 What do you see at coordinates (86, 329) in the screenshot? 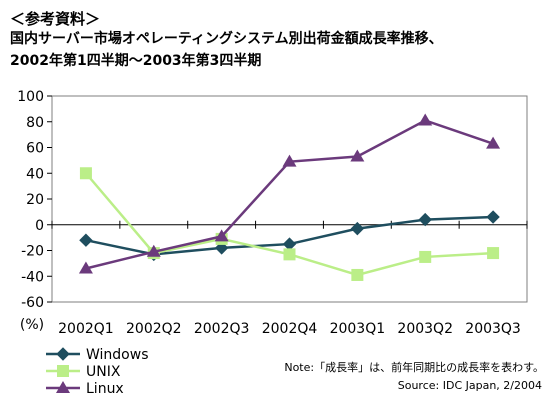
I see `x-tick-label: 2002Q1` at bounding box center [86, 329].